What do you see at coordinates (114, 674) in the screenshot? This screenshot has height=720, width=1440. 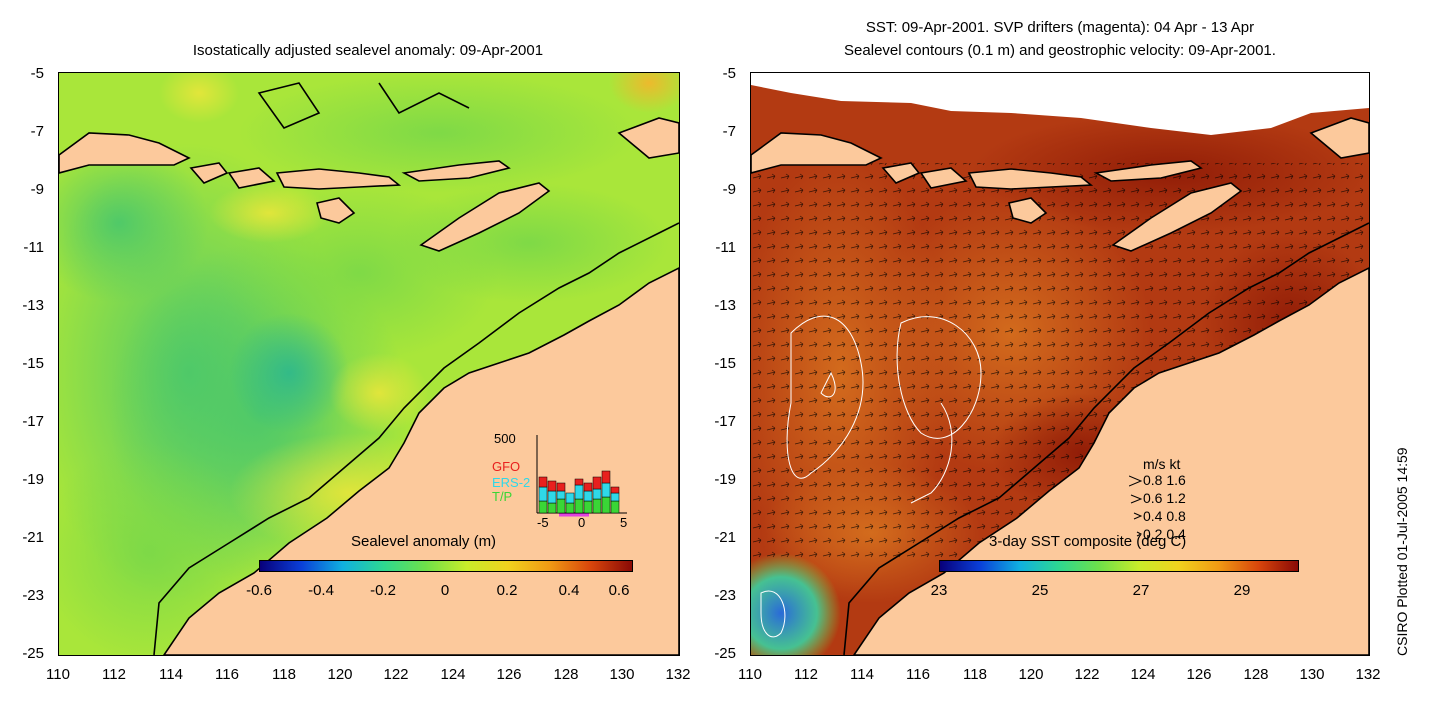 I see `left-xtick: 112` at bounding box center [114, 674].